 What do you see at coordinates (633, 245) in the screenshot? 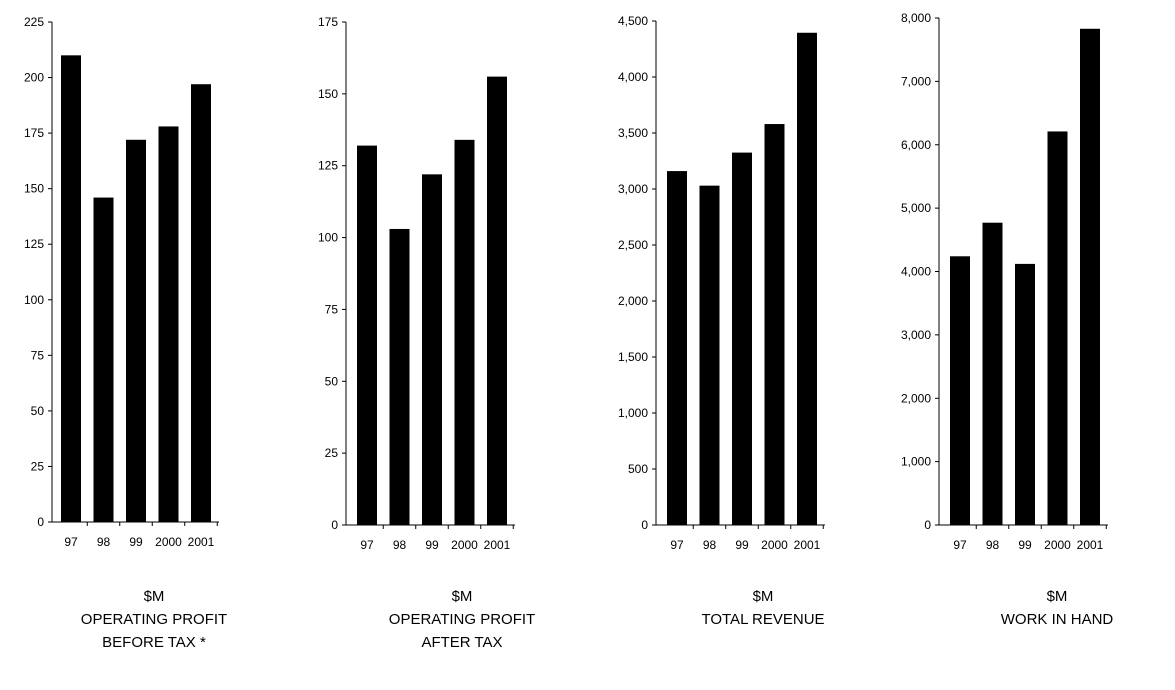
I see `y-tick-label: 2,500` at bounding box center [633, 245].